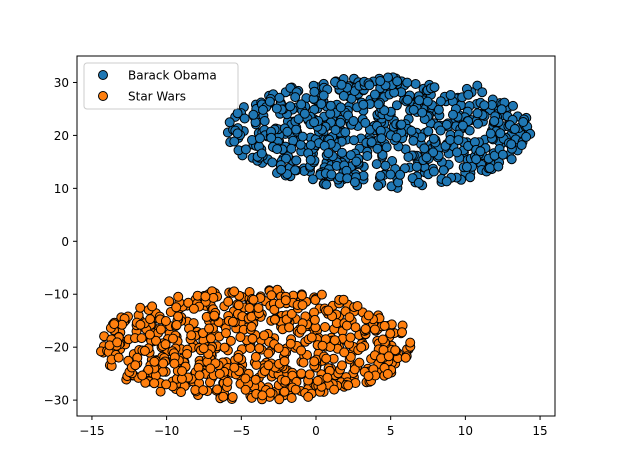 The width and height of the screenshot is (617, 467). What do you see at coordinates (313, 427) in the screenshot?
I see `x-axis: −15 −10 −5 0 5 10 15` at bounding box center [313, 427].